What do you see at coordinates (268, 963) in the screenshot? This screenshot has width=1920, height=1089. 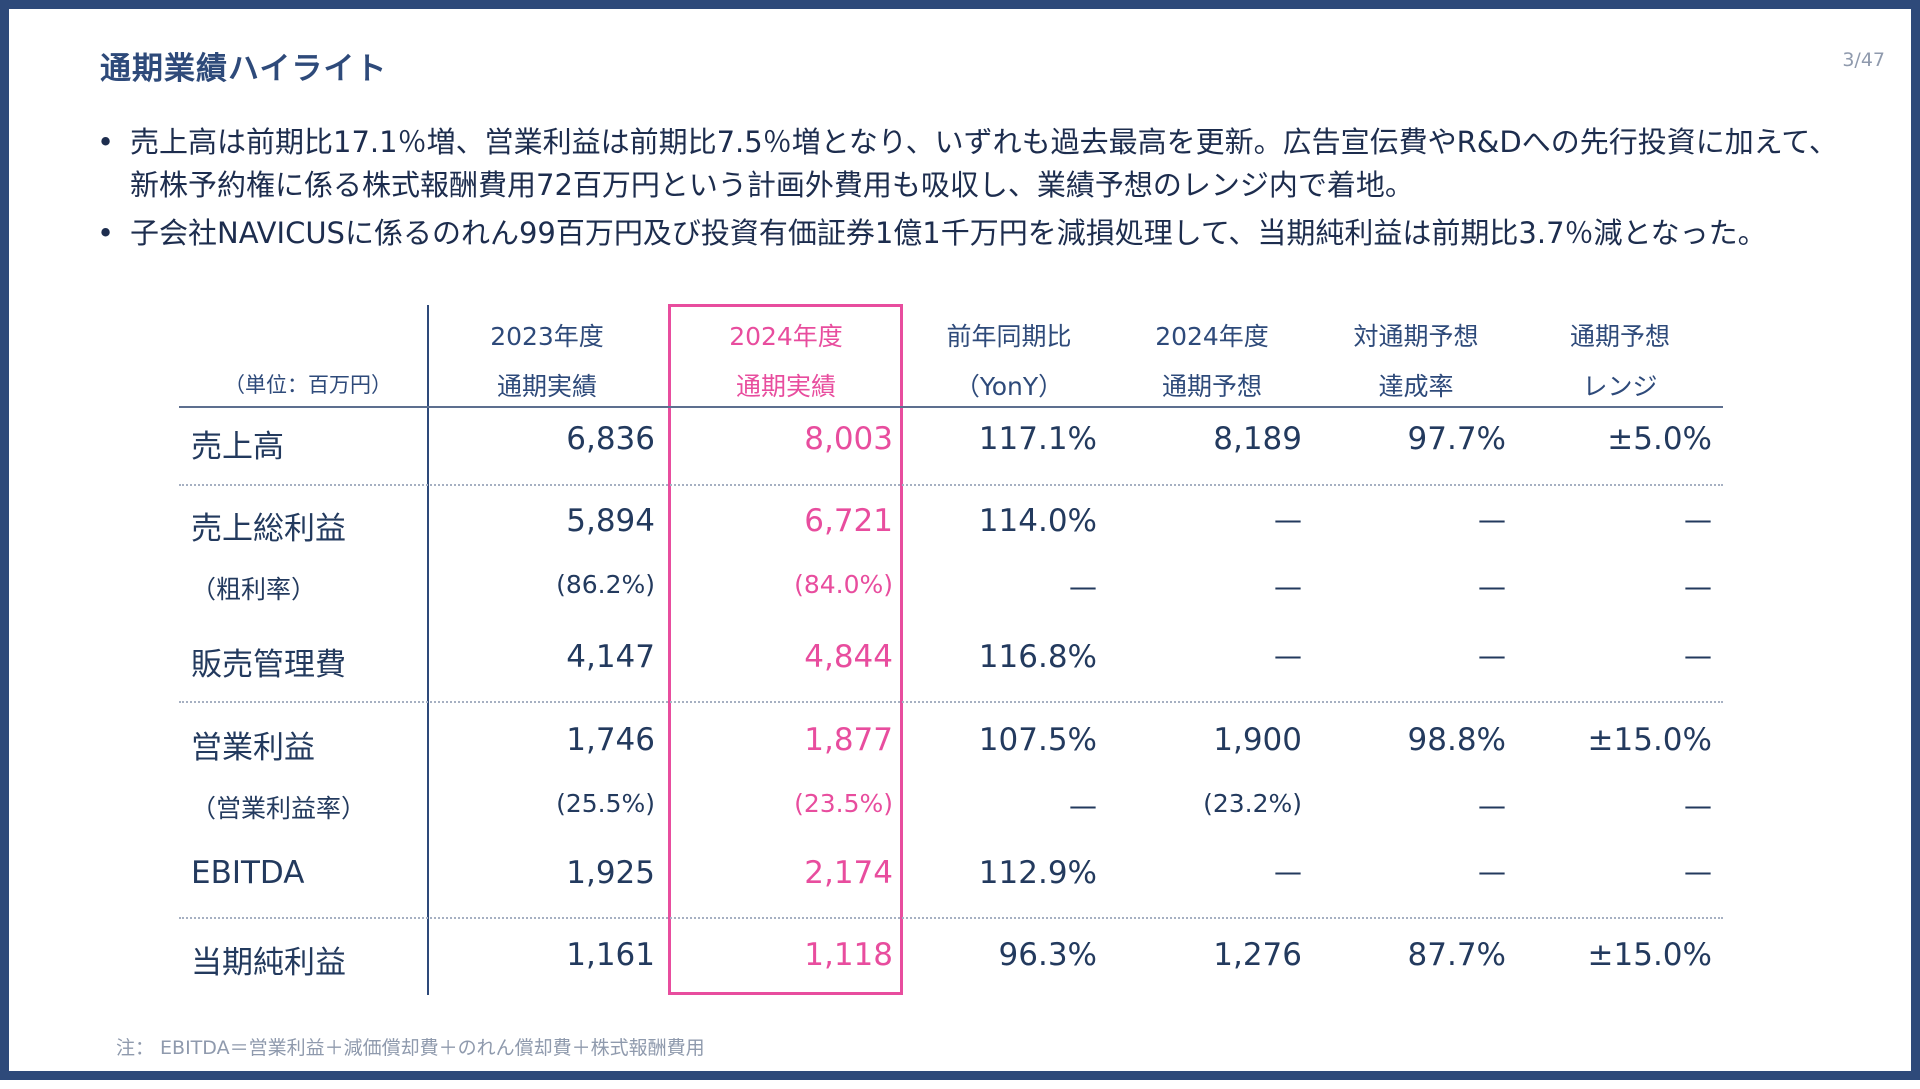 I see `row-label: 当期純利益` at bounding box center [268, 963].